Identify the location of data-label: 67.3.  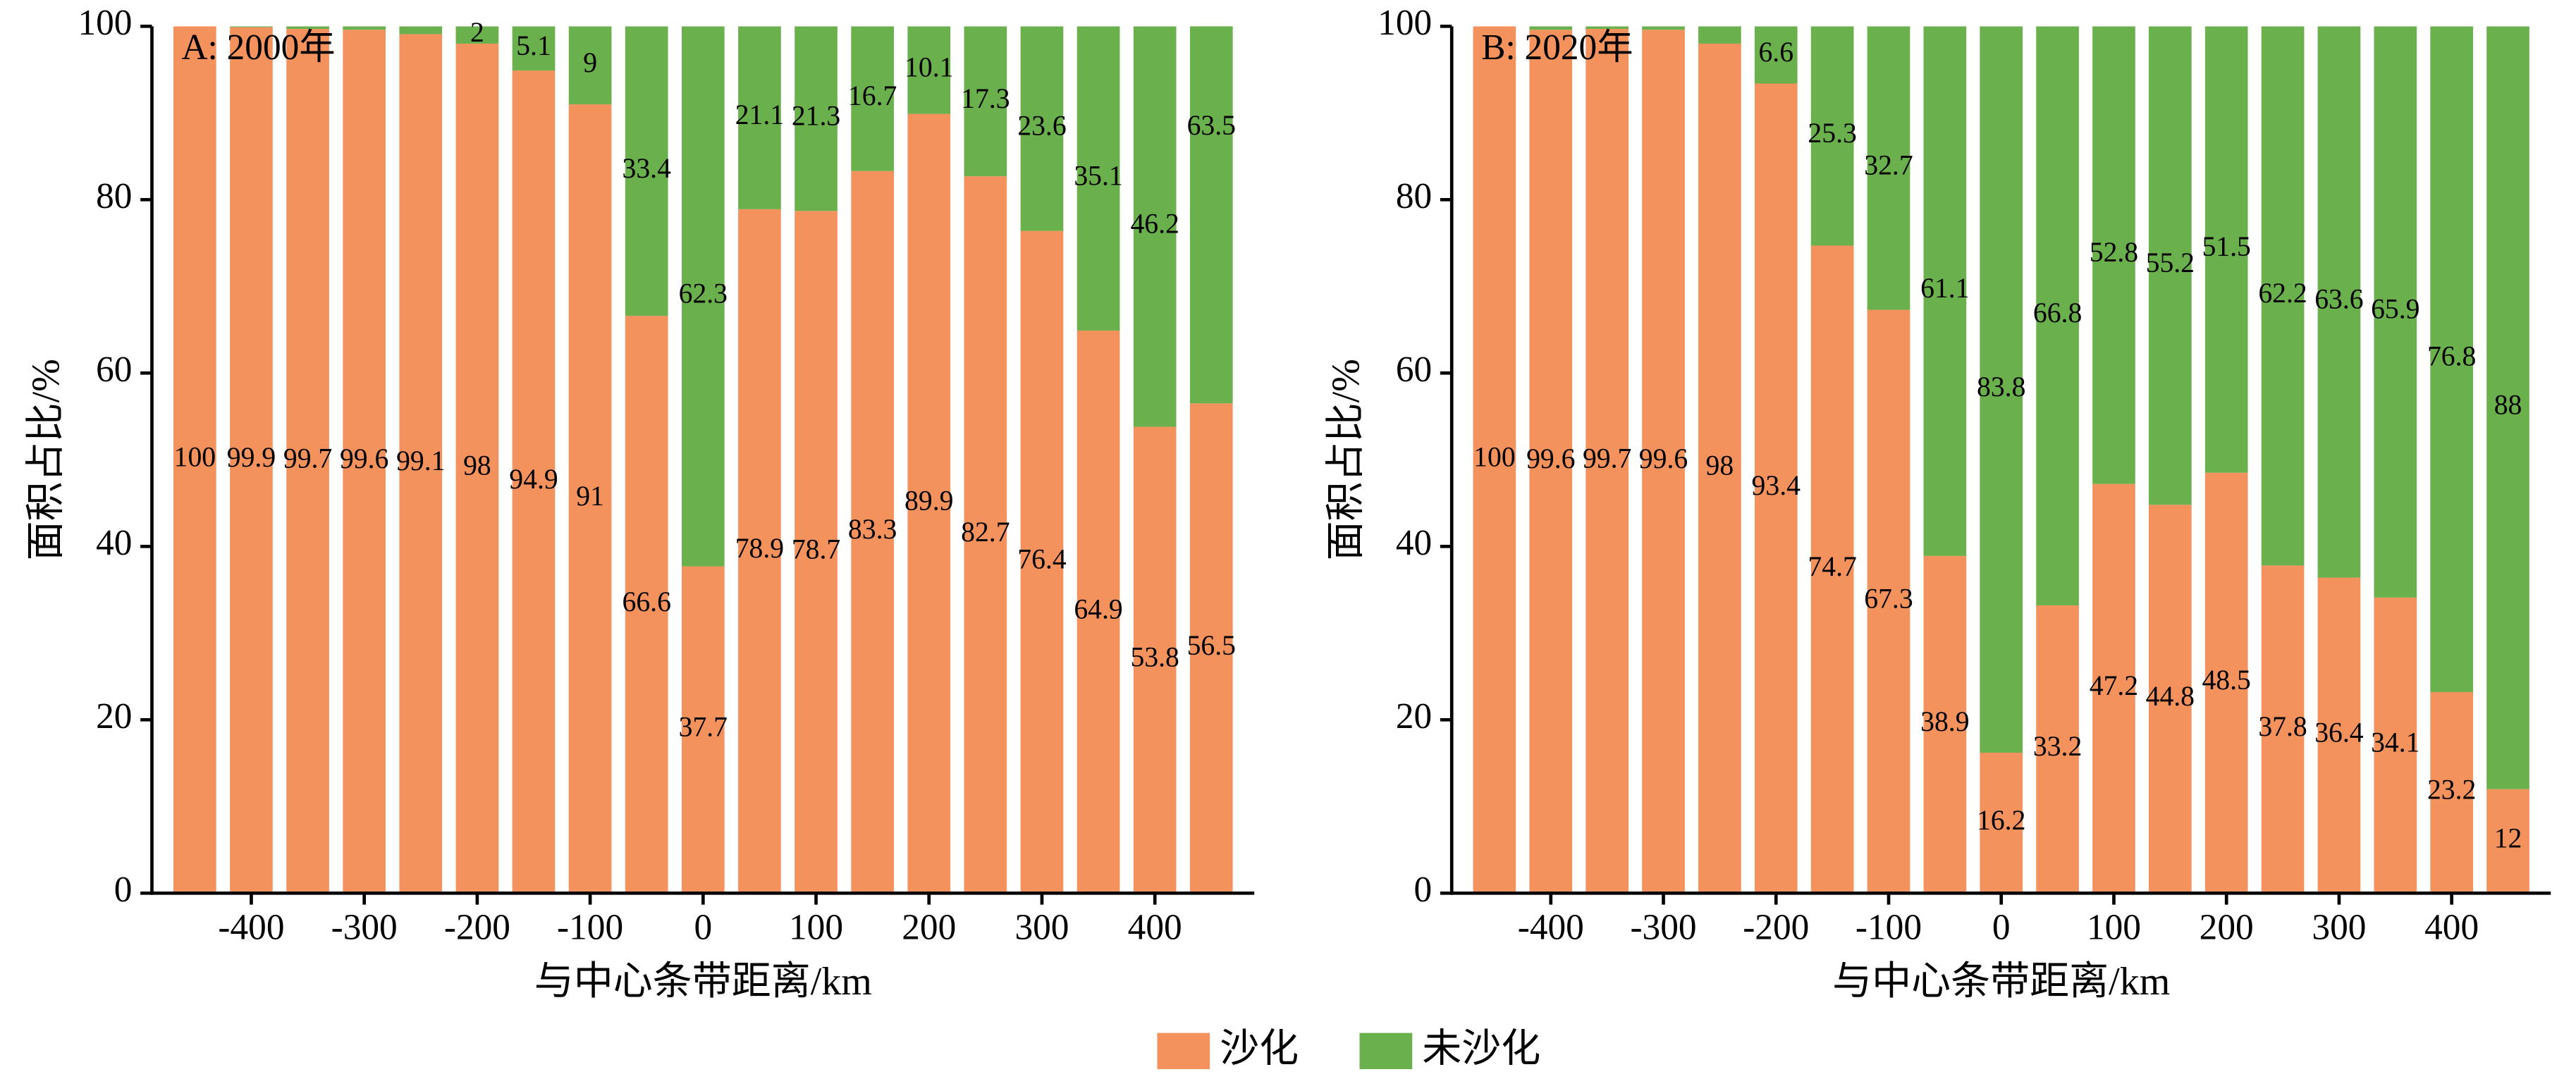
(1888, 599).